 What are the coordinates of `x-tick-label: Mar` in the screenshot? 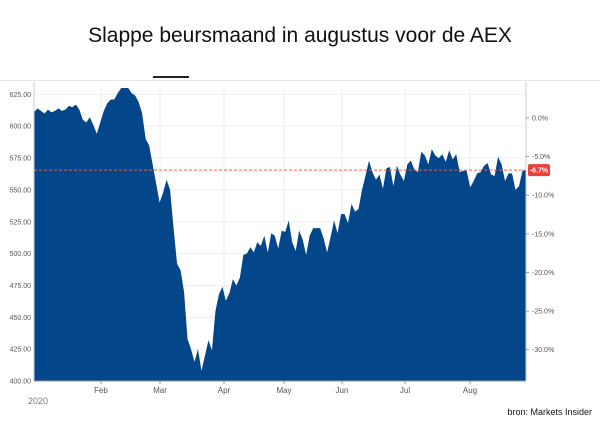 It's located at (160, 390).